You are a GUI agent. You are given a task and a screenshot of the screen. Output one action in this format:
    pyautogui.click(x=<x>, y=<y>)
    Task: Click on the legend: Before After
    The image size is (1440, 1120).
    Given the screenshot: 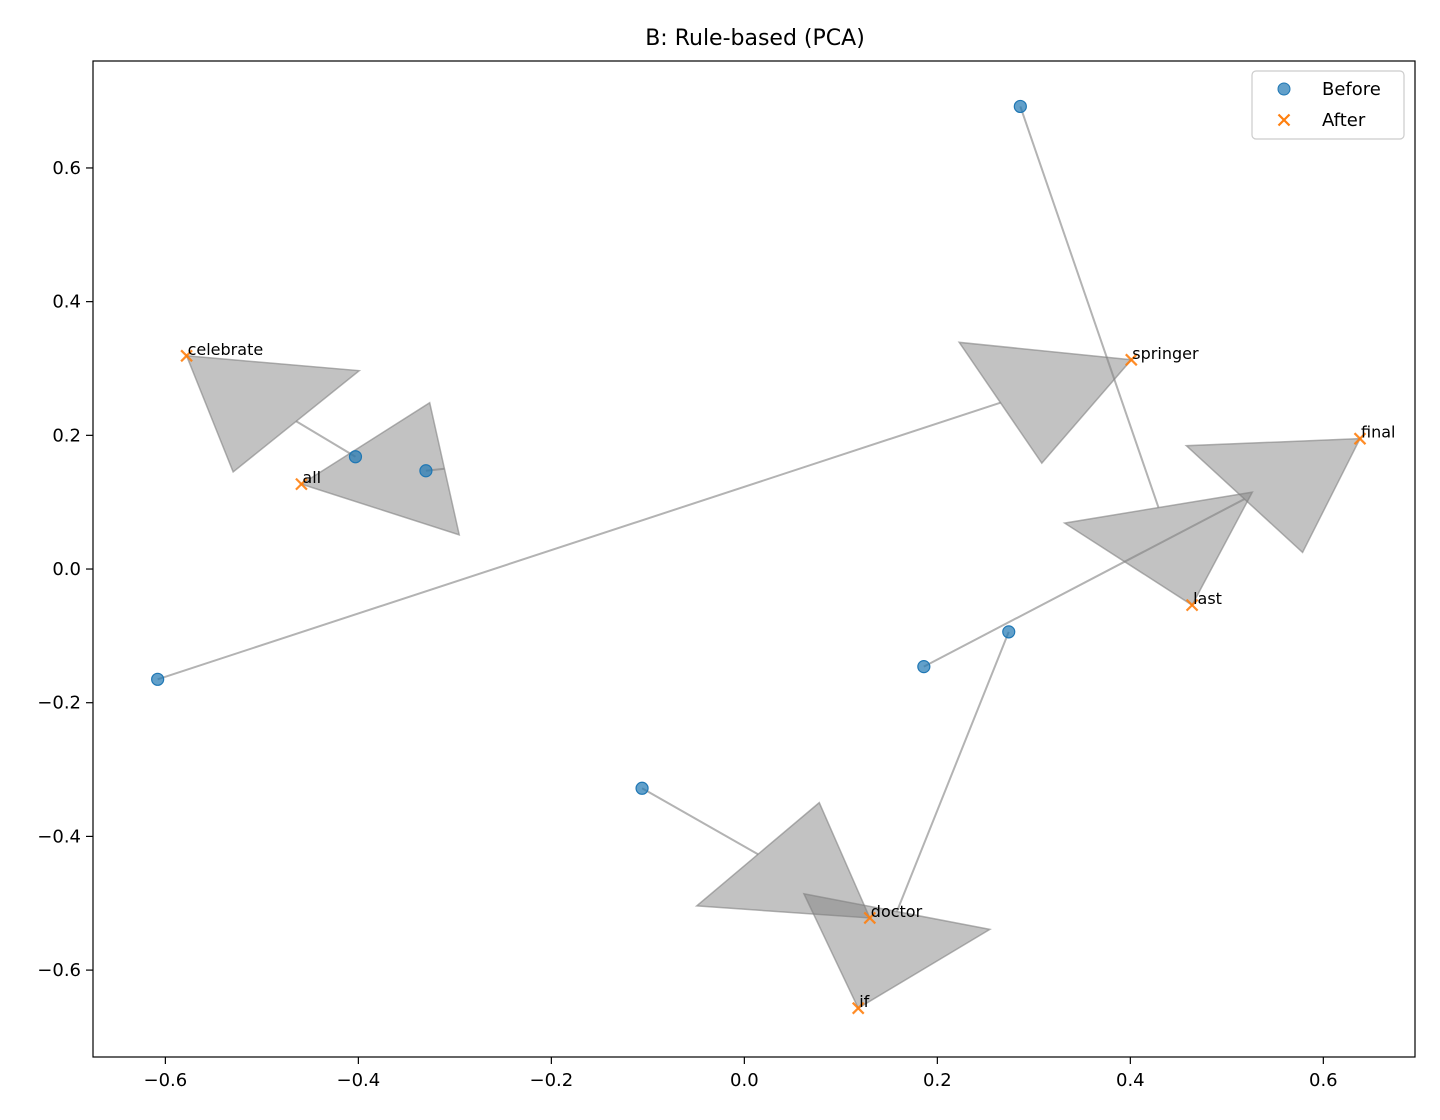 What is the action you would take?
    pyautogui.click(x=1328, y=105)
    